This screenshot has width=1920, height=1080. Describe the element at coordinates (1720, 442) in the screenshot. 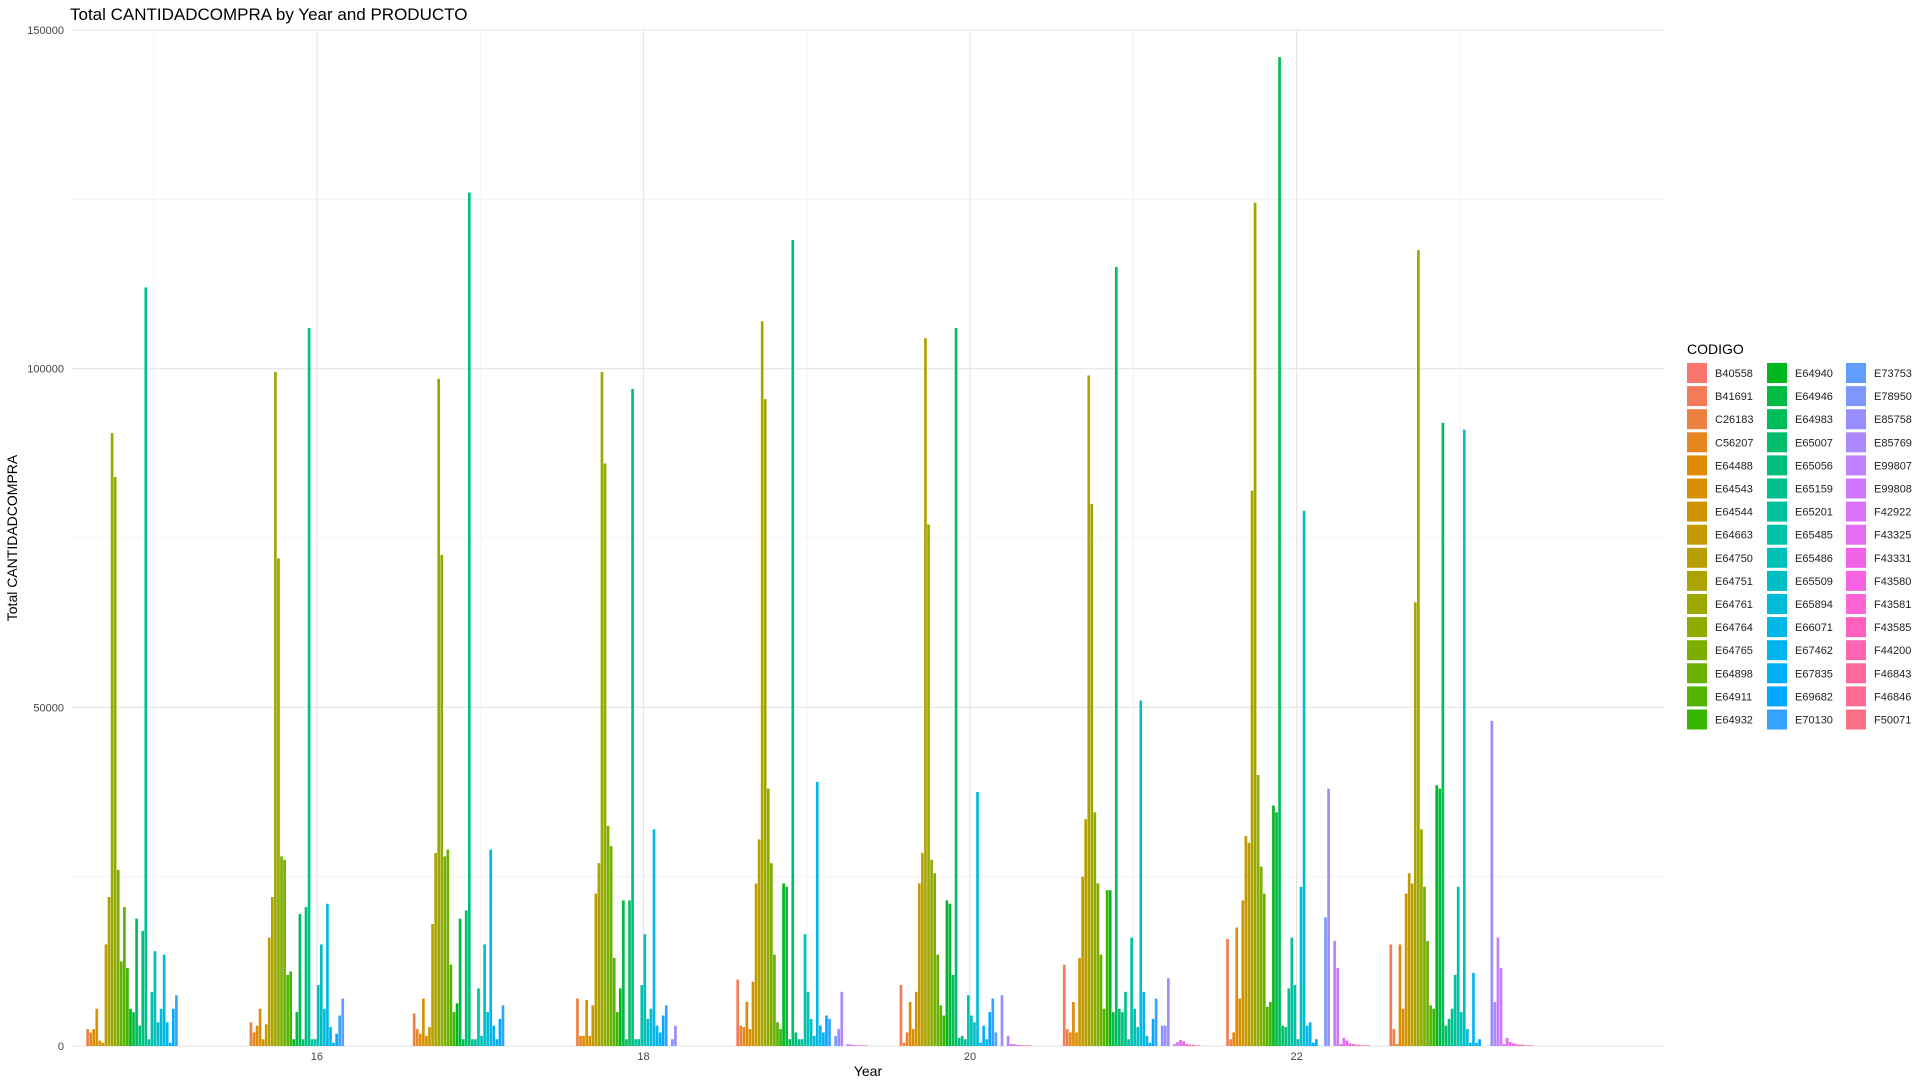

I see `legend-item: C56207` at that location.